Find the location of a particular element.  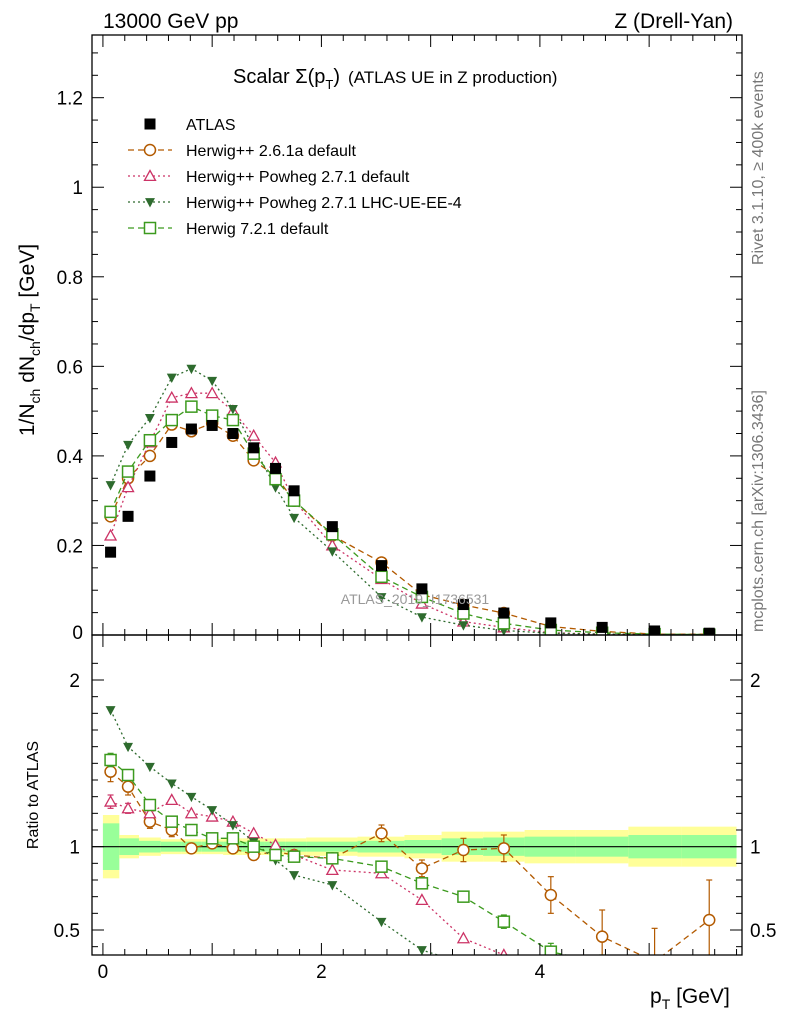

y-tick-label: 0.8 is located at coordinates (70, 278).